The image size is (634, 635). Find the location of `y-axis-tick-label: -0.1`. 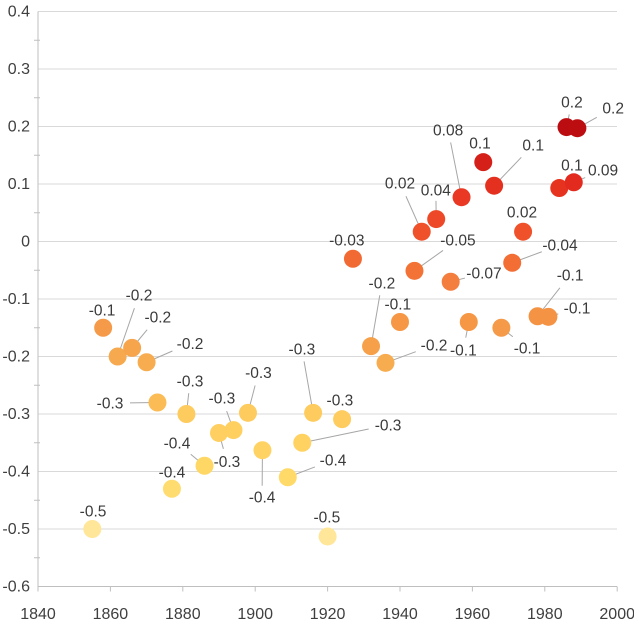

y-axis-tick-label: -0.1 is located at coordinates (16, 299).